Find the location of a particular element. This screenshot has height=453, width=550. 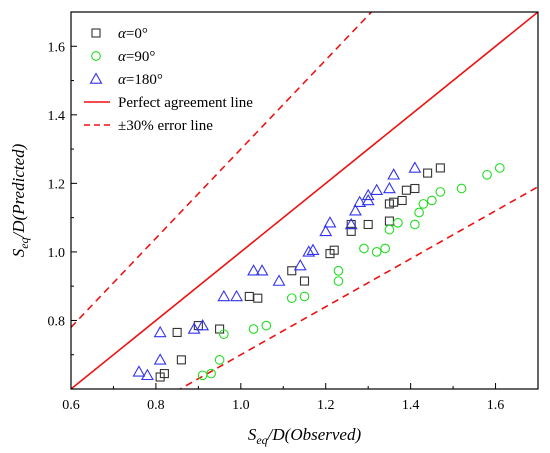

legend-label: α=180° is located at coordinates (140, 80).